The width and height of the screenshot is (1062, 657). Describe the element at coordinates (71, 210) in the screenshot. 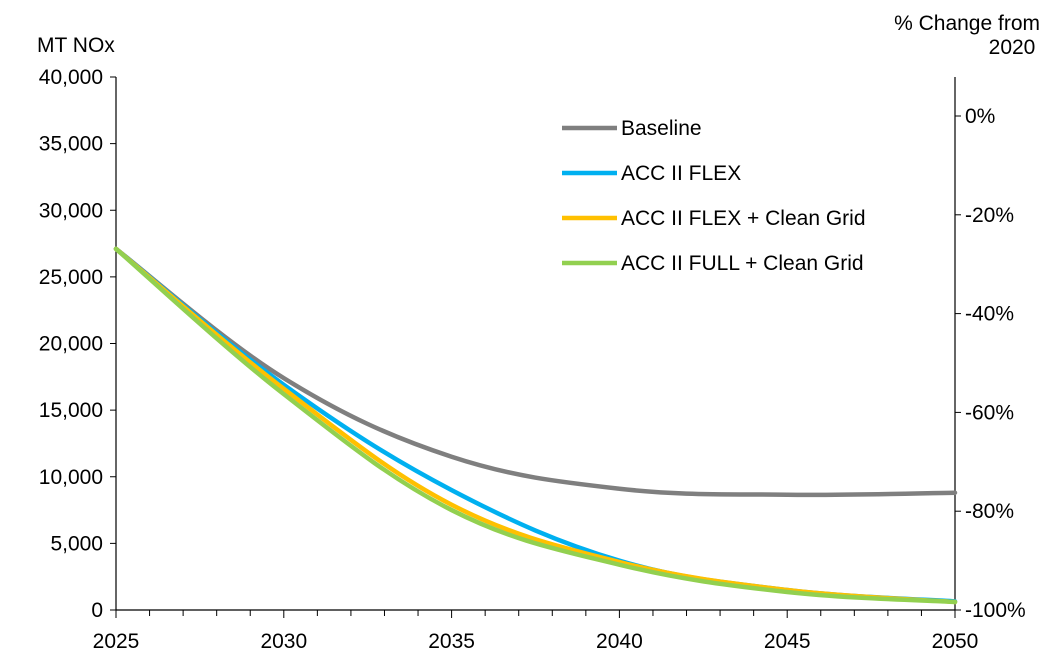

I see `y-tick-label: 30,000` at that location.